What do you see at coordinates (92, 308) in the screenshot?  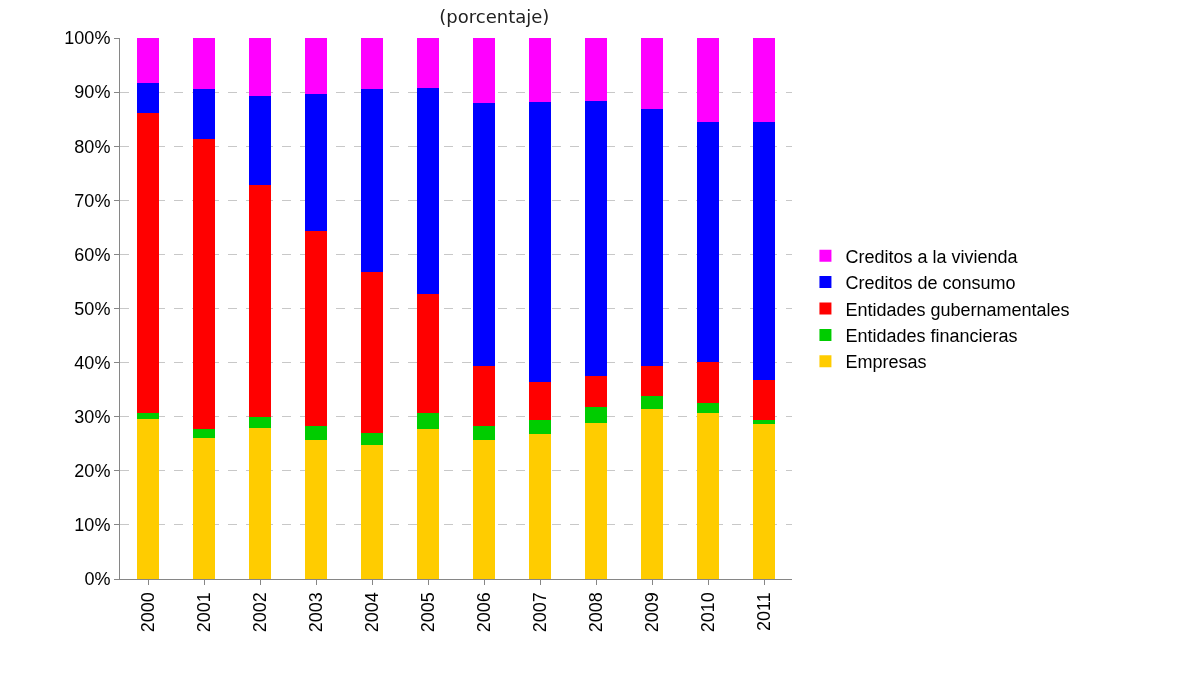 I see `y-tick-label: 50%` at bounding box center [92, 308].